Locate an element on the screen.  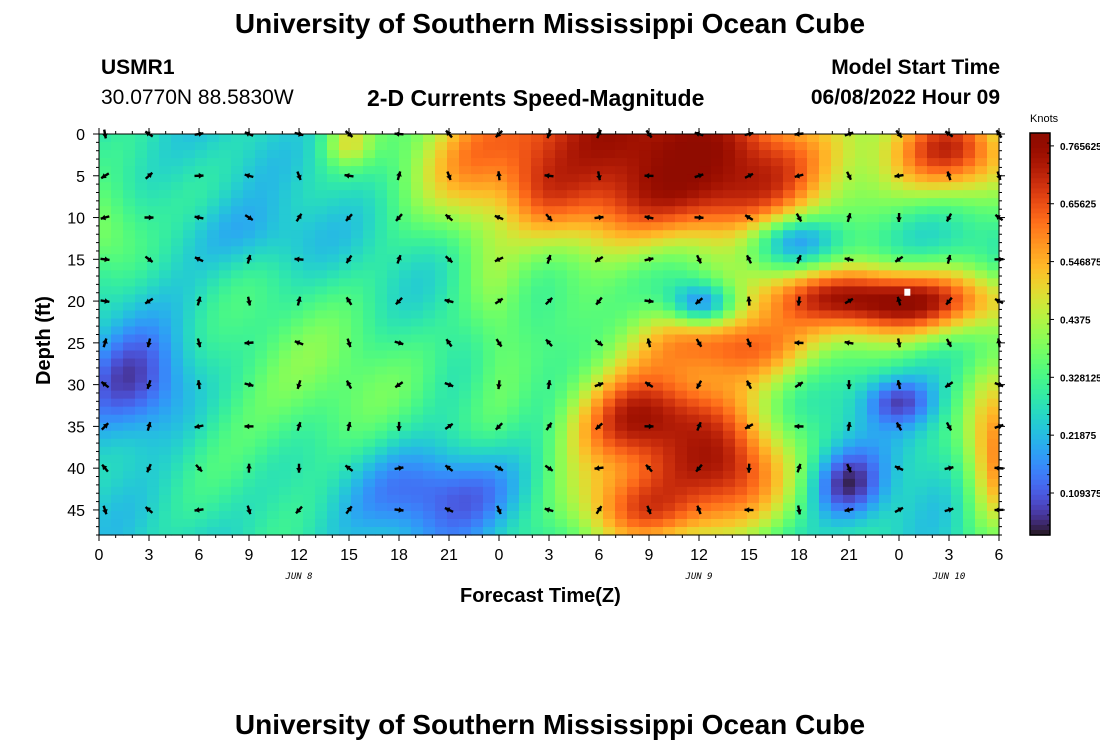
current-arrow-head is located at coordinates (250, 217).